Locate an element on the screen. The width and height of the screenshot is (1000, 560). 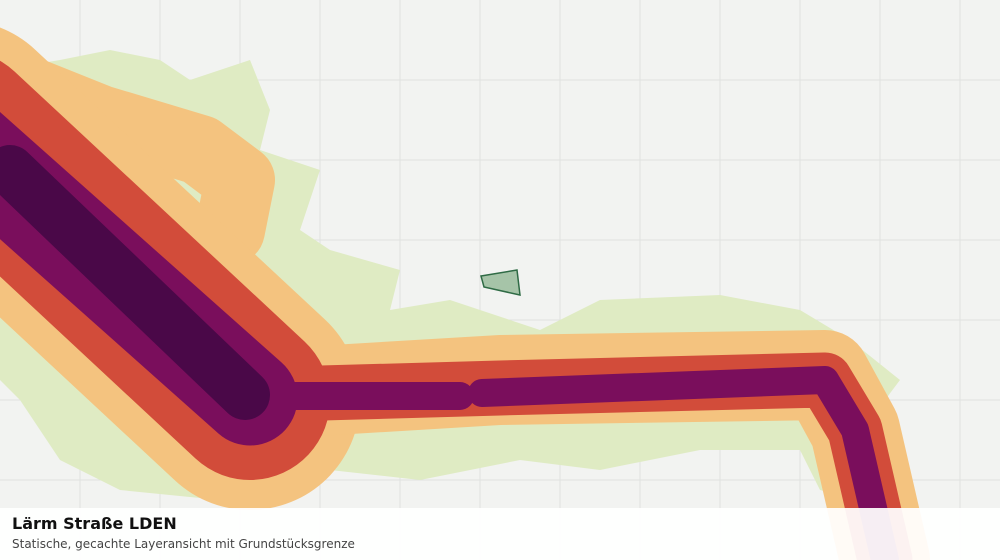
layer-title: Lärm Straße LDEN is located at coordinates (94, 523).